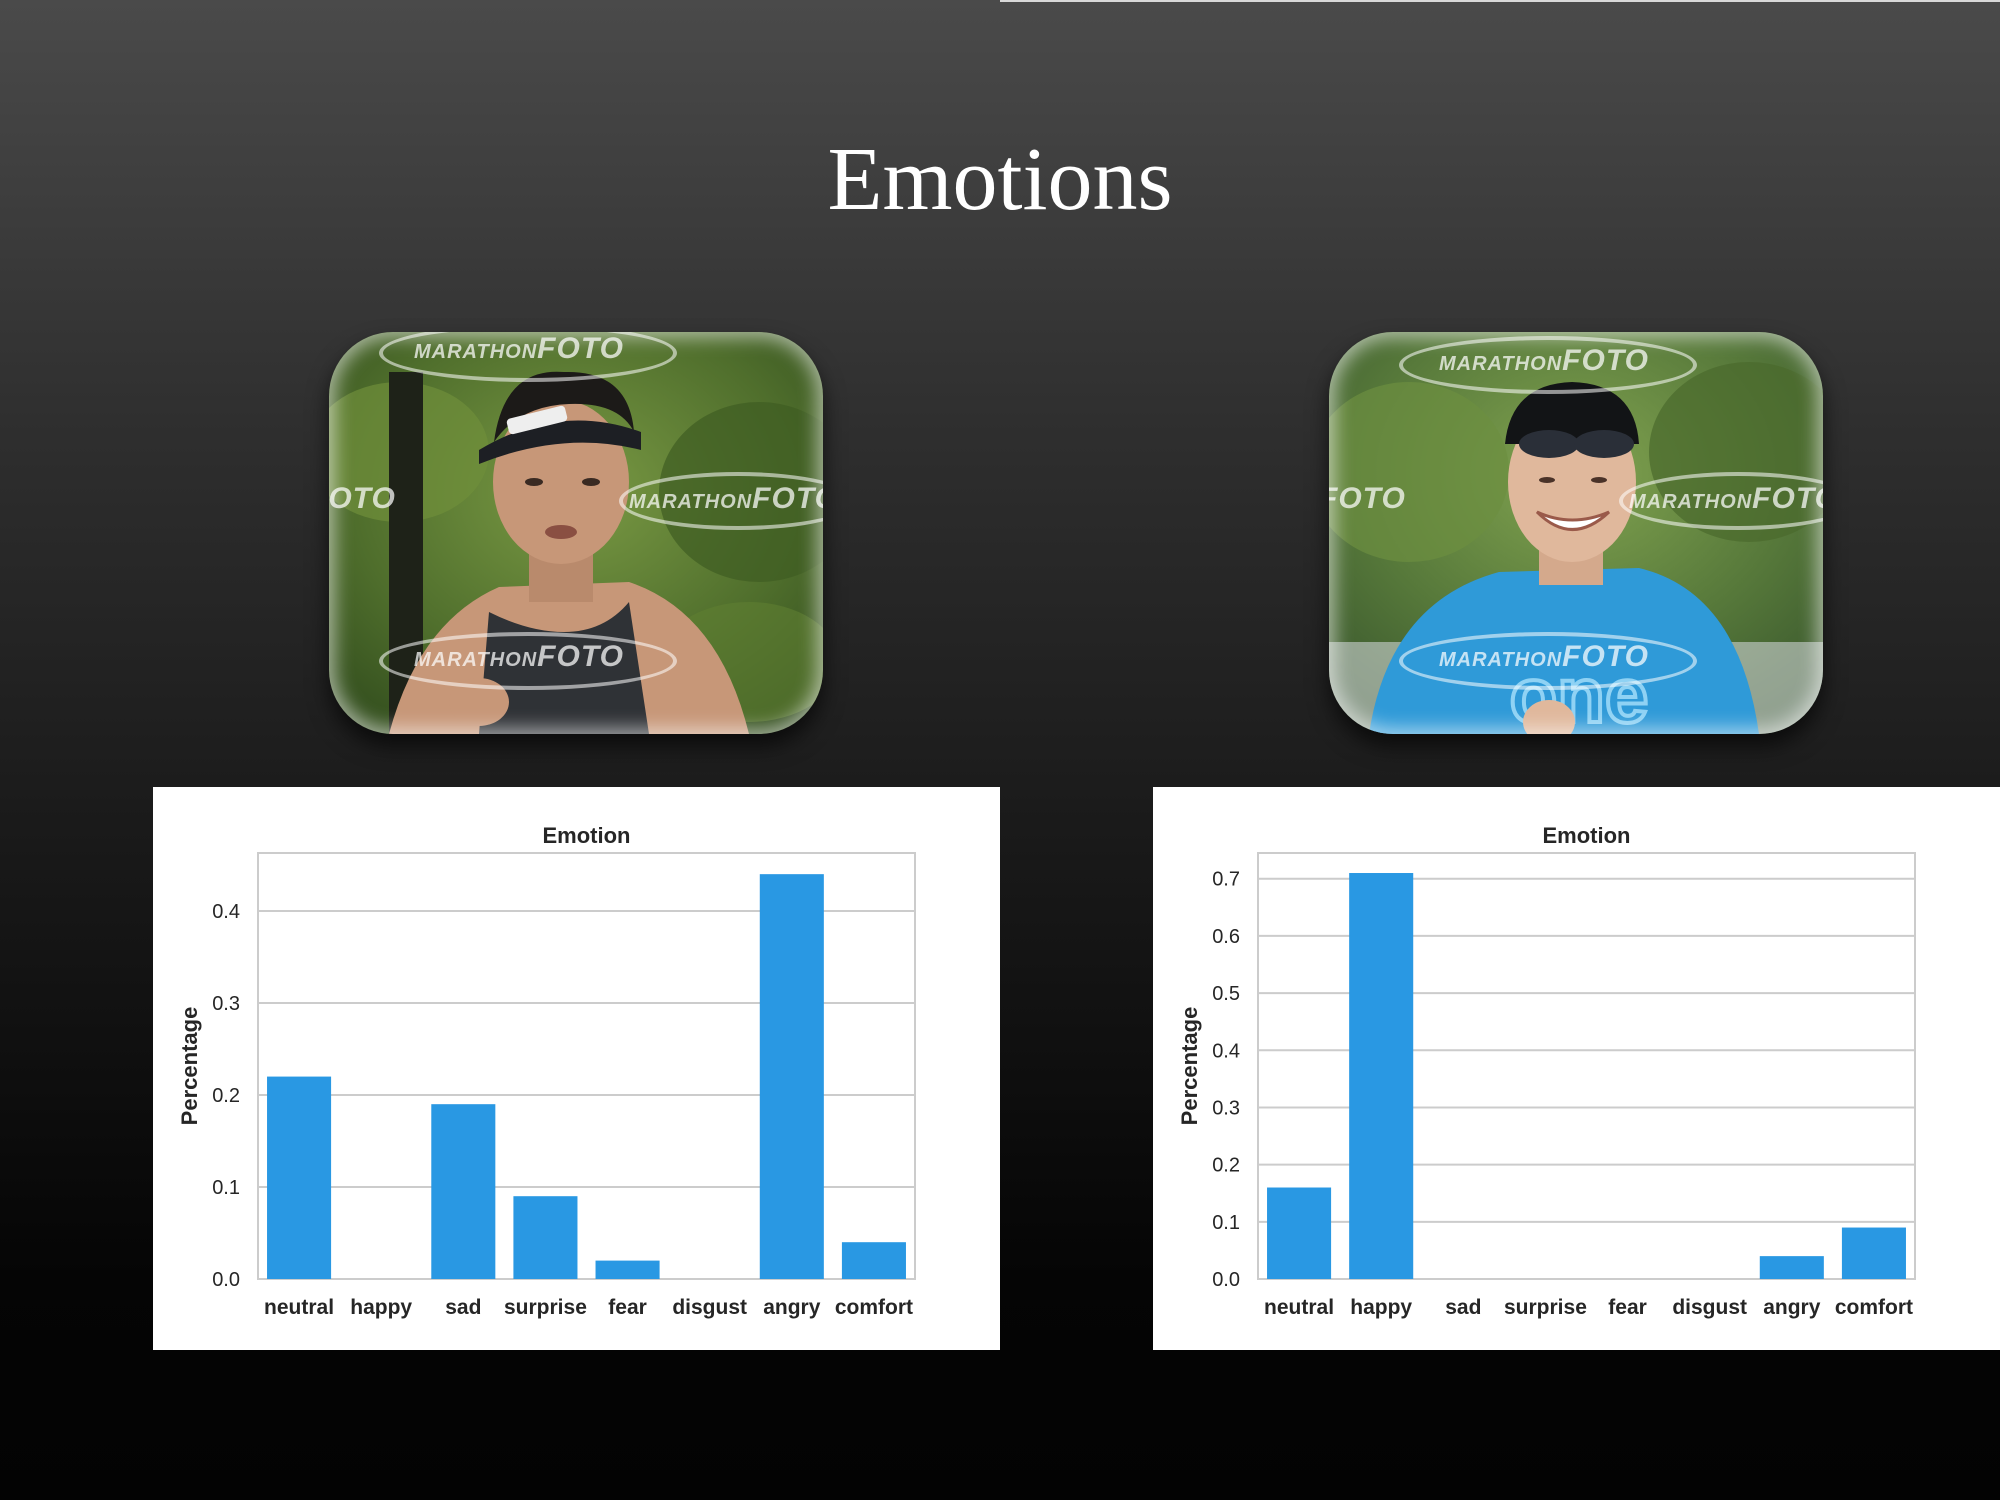 The width and height of the screenshot is (2000, 1500). Describe the element at coordinates (463, 1191) in the screenshot. I see `bar-sad` at that location.